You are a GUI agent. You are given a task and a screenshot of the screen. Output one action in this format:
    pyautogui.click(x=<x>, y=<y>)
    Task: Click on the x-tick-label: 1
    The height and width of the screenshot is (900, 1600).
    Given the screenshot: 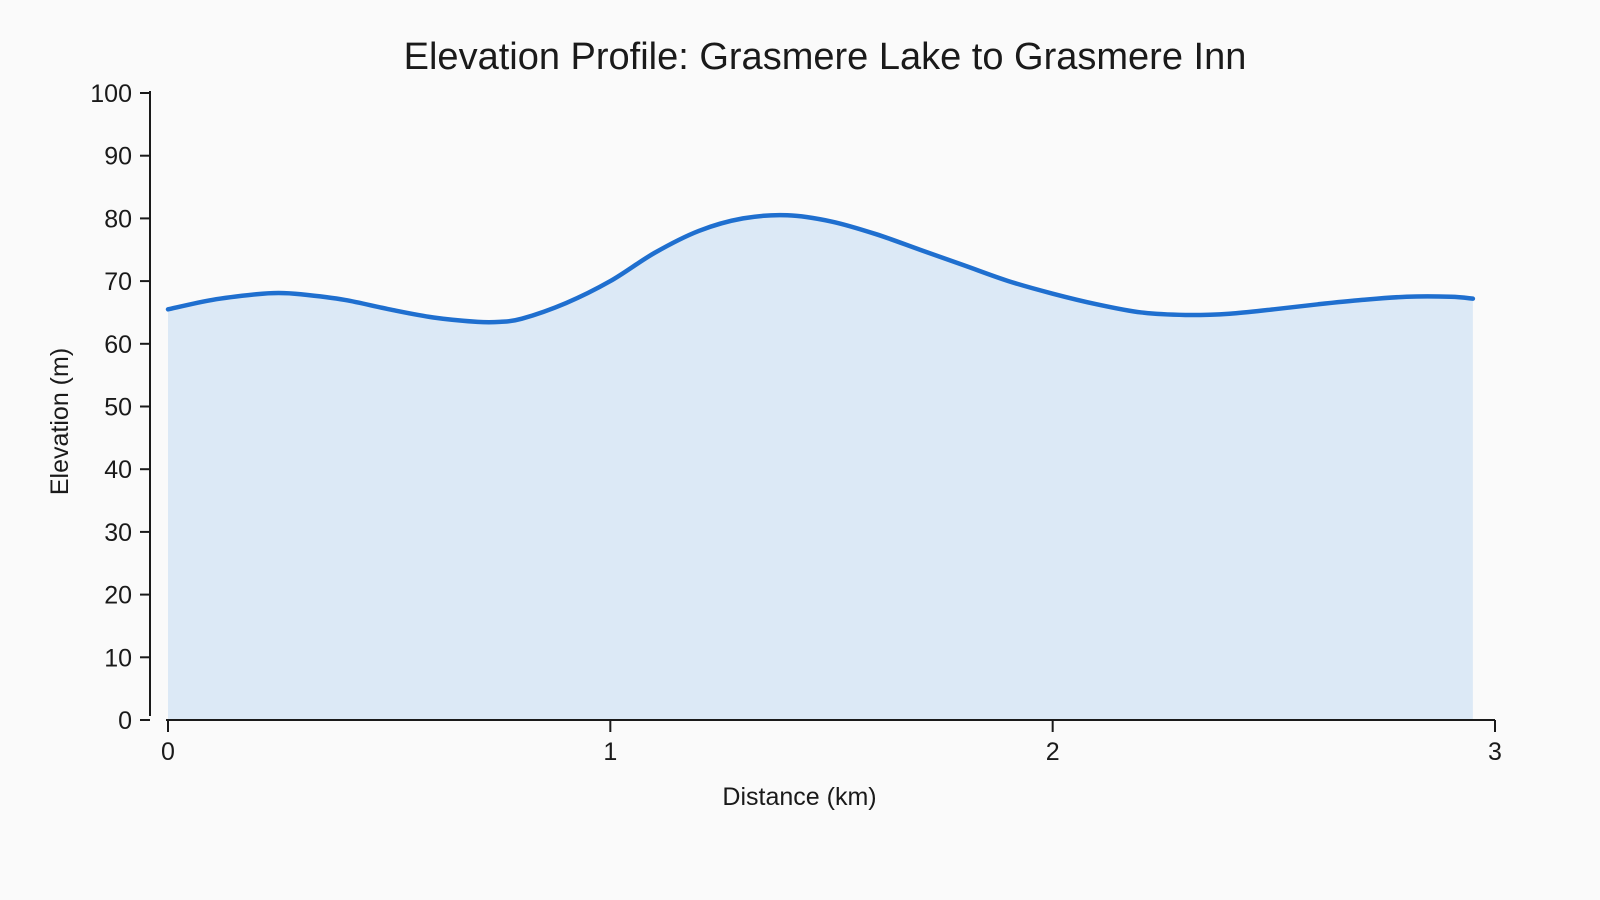 What is the action you would take?
    pyautogui.click(x=610, y=752)
    